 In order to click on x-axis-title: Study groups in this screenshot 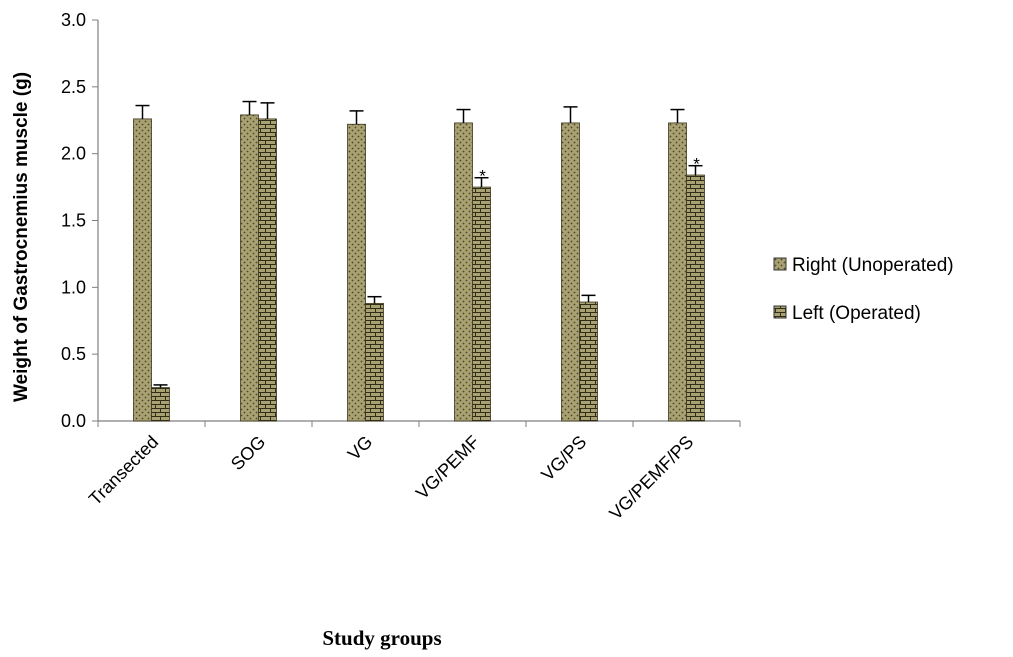, I will do `click(381, 638)`.